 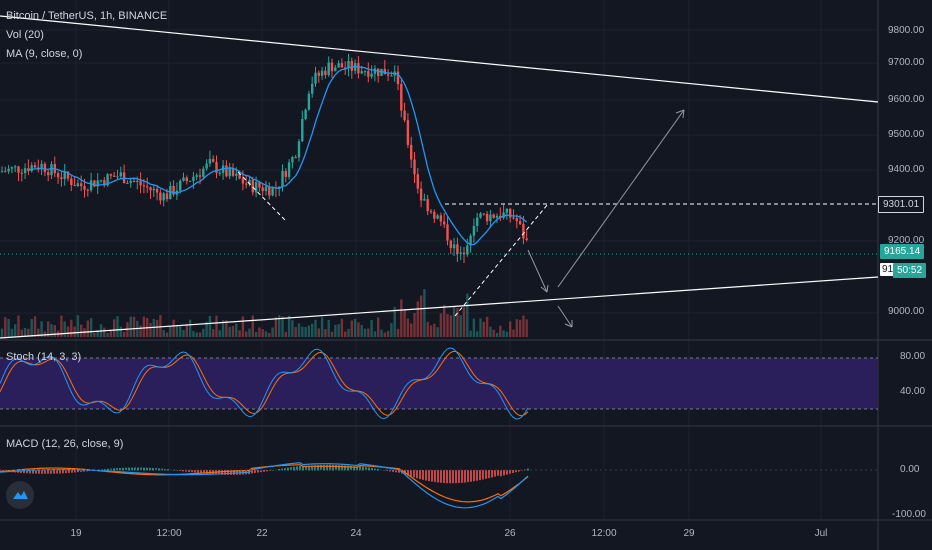 I want to click on partial-price-tag: 91, so click(x=888, y=269).